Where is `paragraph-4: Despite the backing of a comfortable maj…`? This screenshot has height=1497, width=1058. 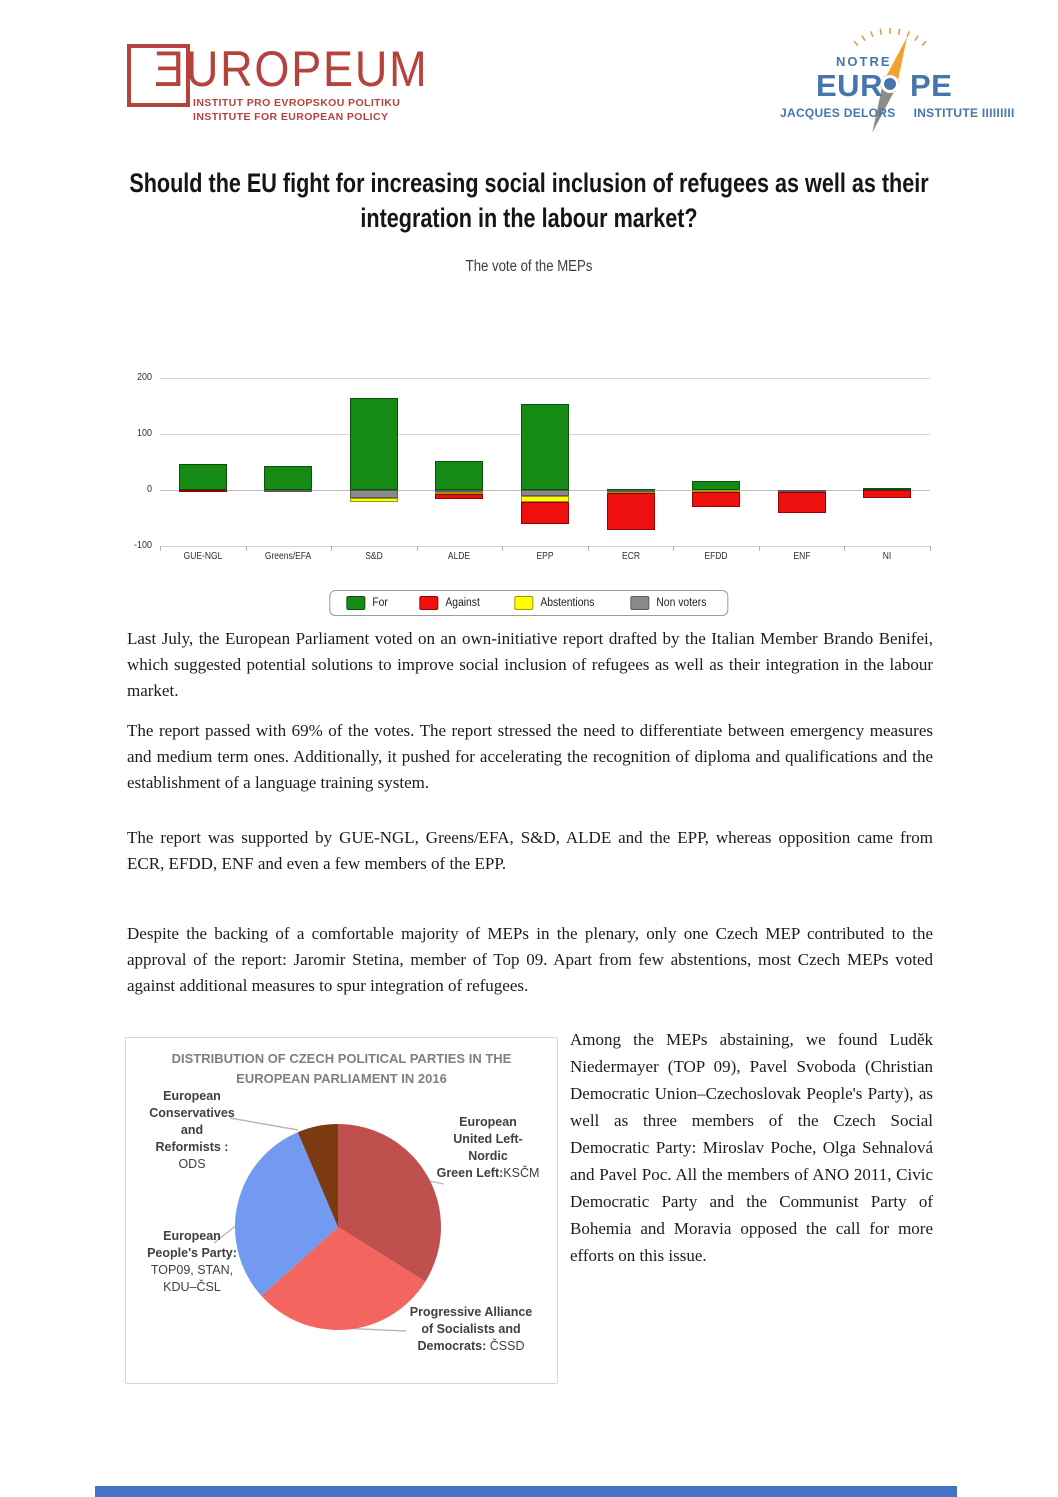
paragraph-4: Despite the backing of a comfortable maj… is located at coordinates (530, 959).